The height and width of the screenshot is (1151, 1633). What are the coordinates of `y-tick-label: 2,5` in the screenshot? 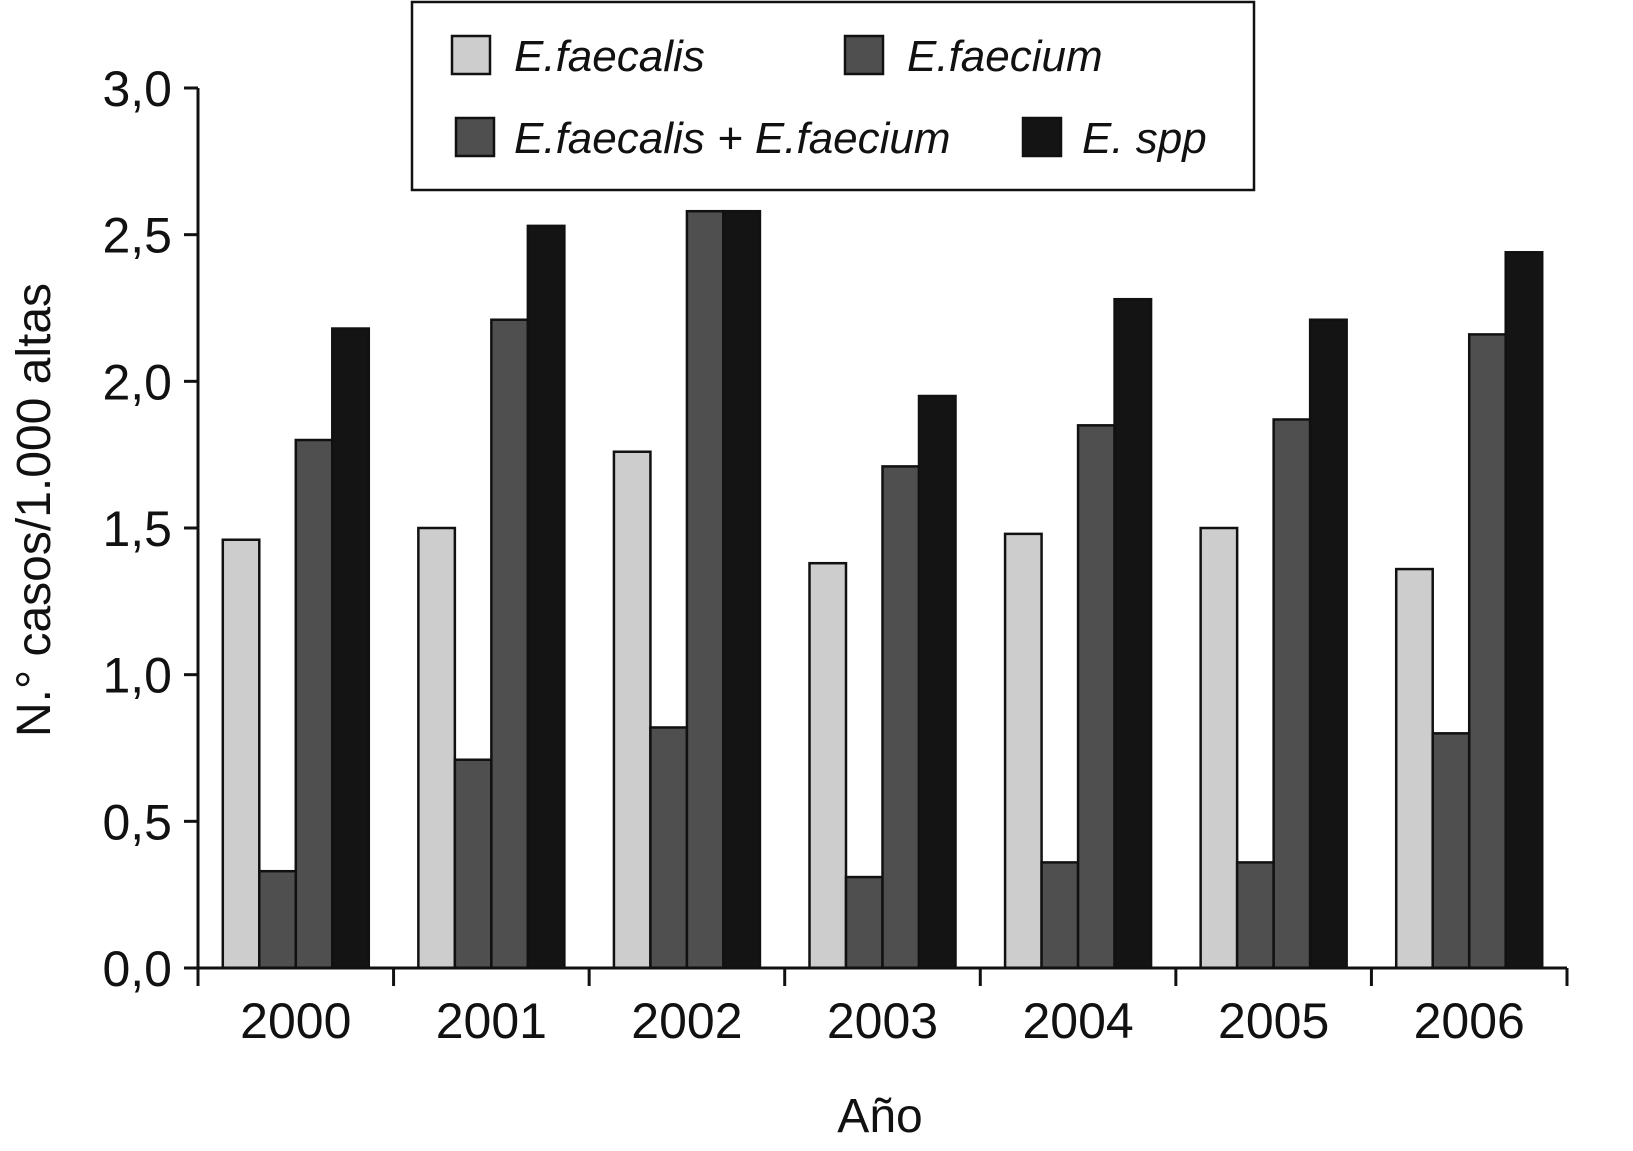 It's located at (137, 236).